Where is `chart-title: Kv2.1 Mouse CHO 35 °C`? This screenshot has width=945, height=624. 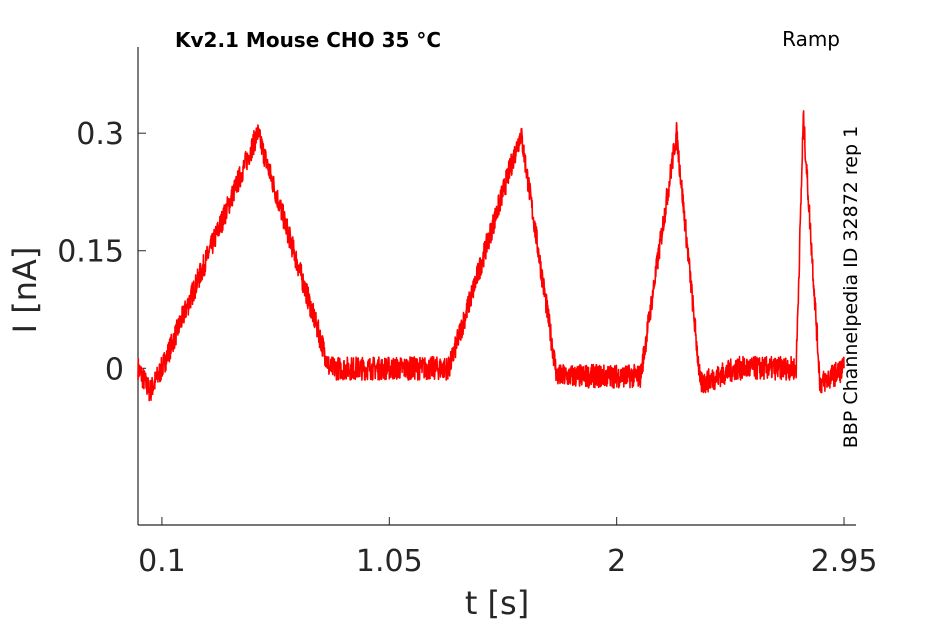
chart-title: Kv2.1 Mouse CHO 35 °C is located at coordinates (308, 40).